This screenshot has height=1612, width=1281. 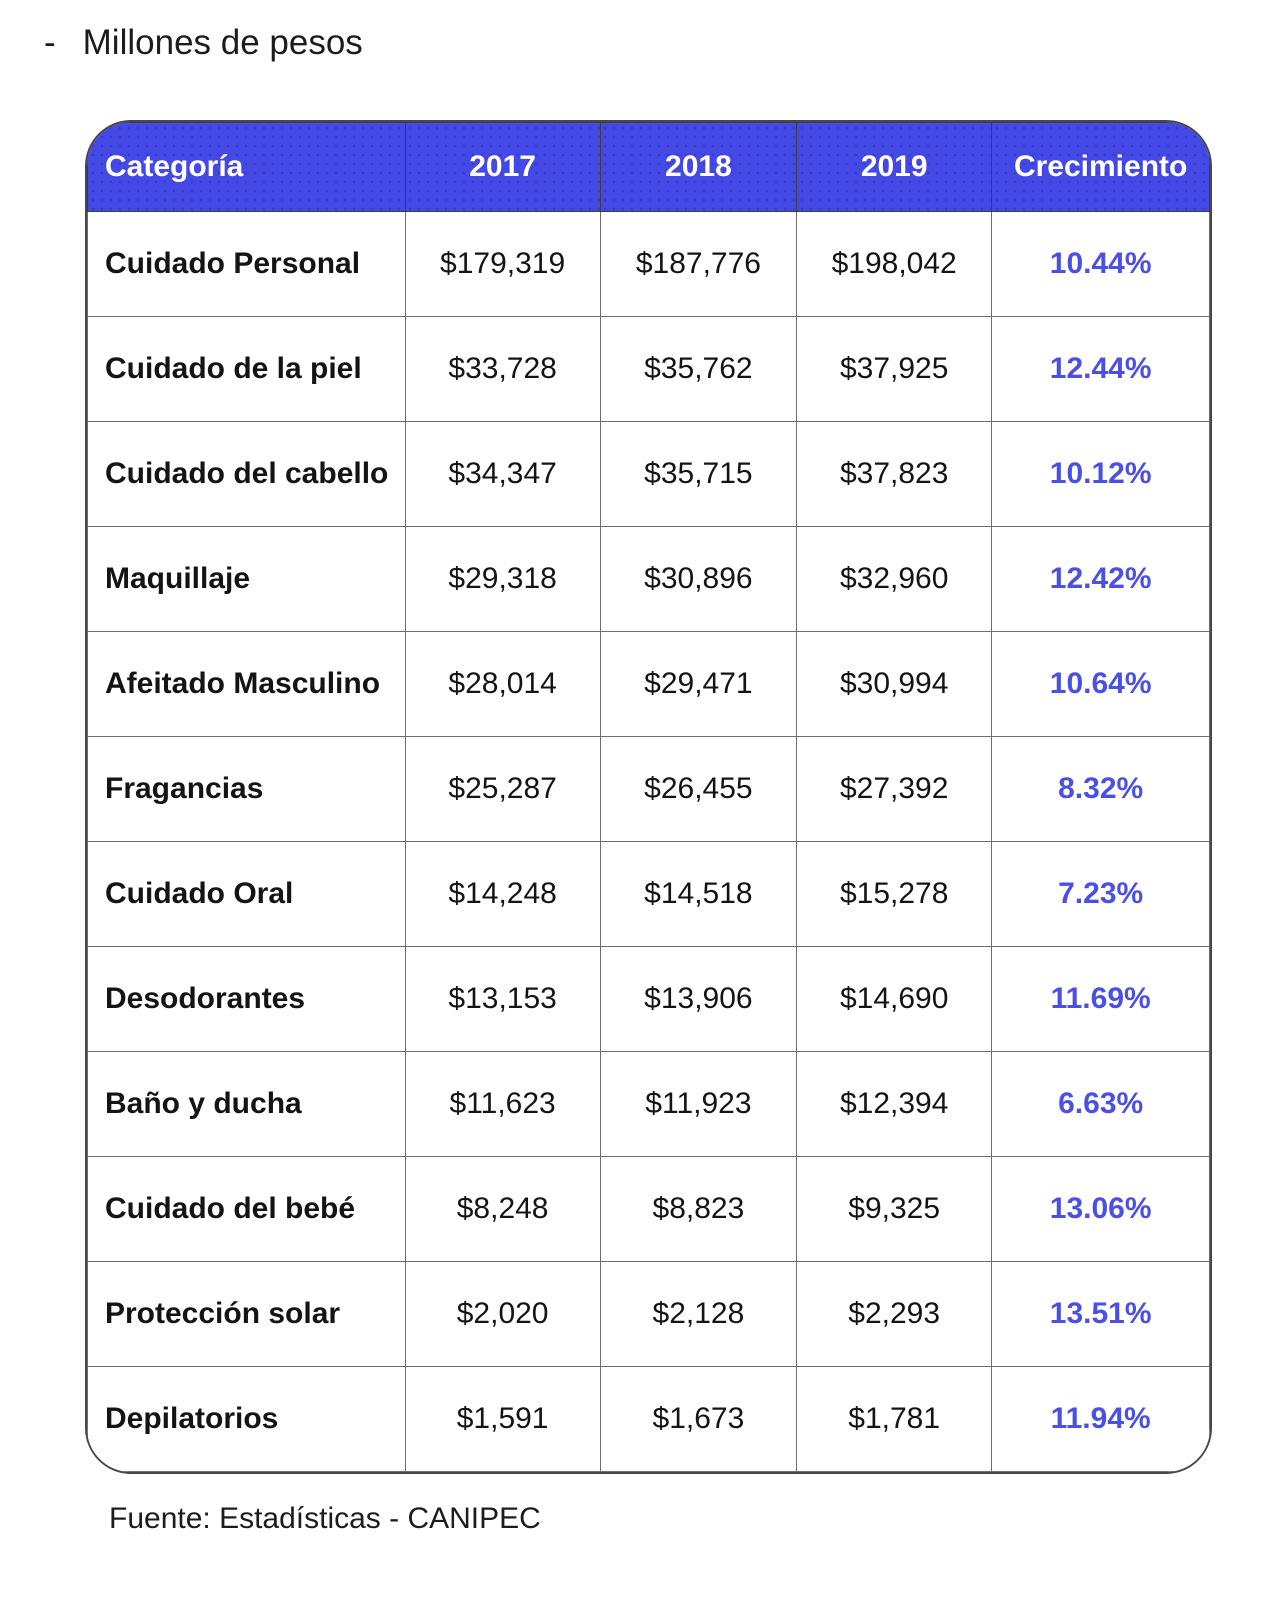 I want to click on category-cell: Cuidado del cabello, so click(x=246, y=474).